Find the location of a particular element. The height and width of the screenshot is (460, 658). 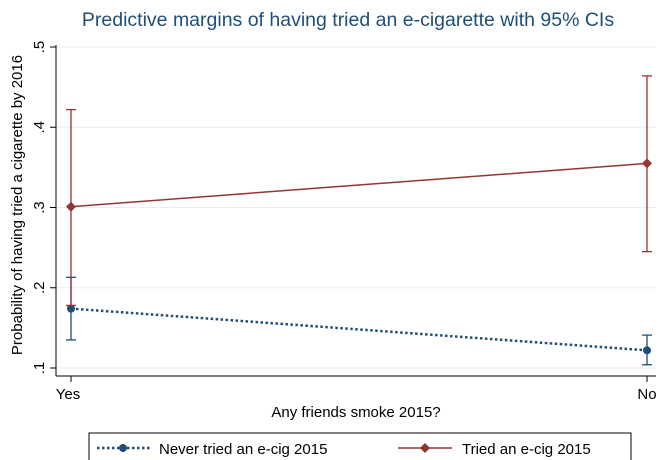

x-tick-label: Yes is located at coordinates (68, 394).